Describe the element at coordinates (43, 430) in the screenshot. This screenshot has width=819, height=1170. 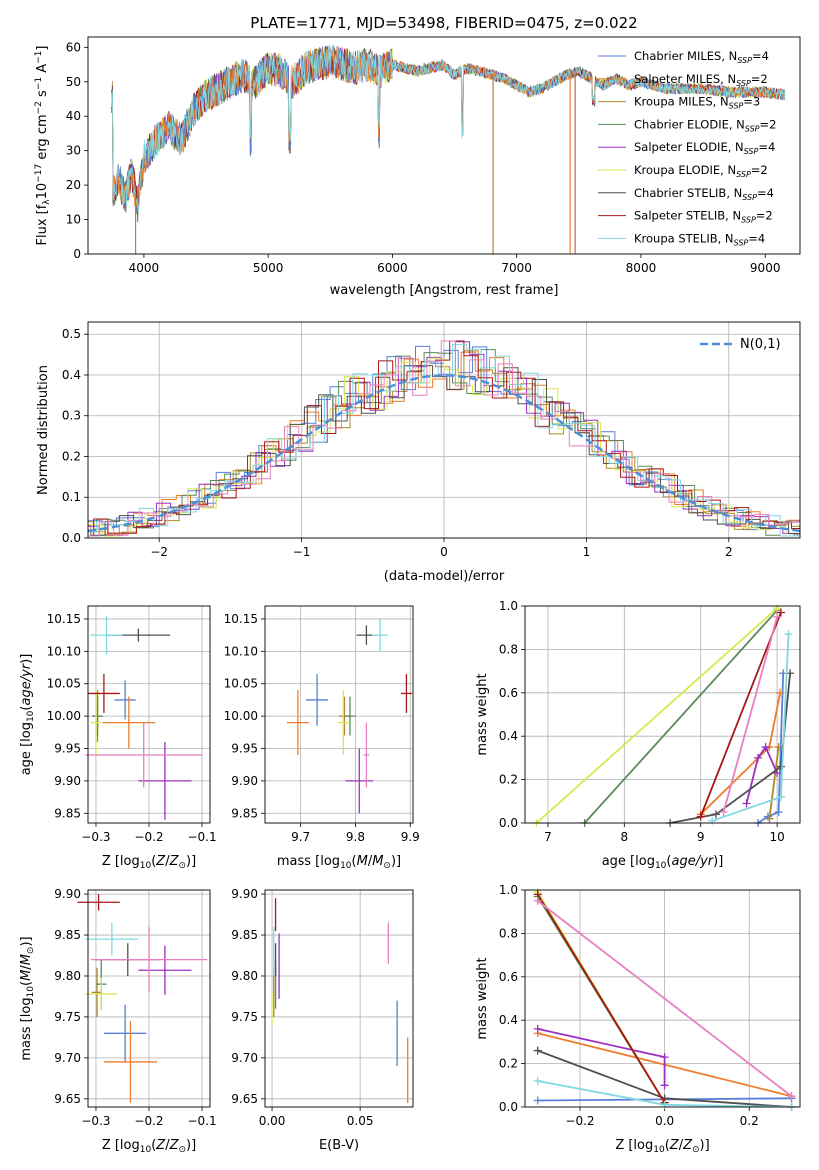
I see `y-axis-label: Normed distribution` at that location.